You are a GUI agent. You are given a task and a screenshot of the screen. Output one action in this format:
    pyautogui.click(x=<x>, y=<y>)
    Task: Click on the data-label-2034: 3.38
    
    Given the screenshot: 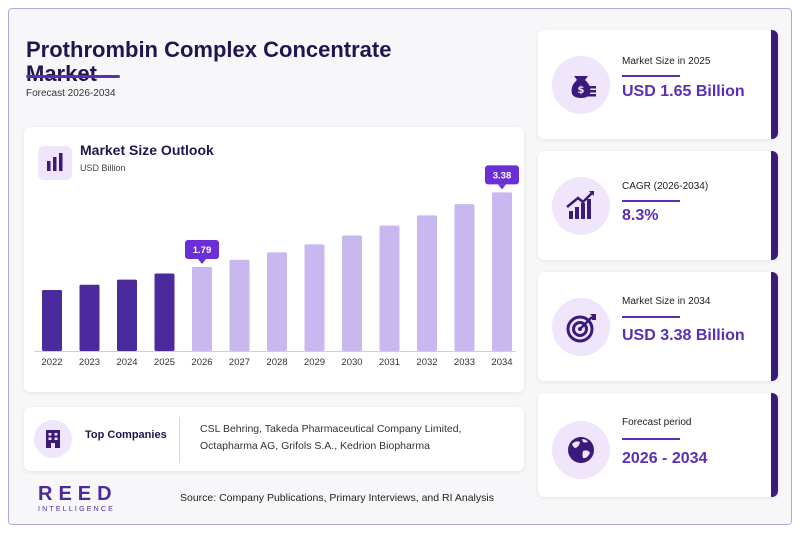 What is the action you would take?
    pyautogui.click(x=502, y=175)
    